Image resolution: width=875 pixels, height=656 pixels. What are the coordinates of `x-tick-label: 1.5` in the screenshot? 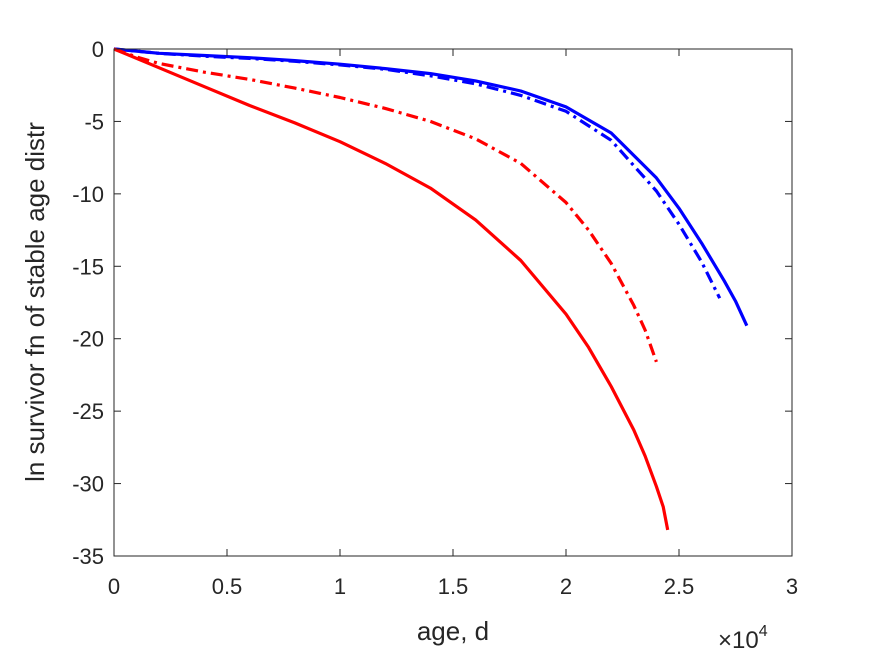 It's located at (453, 586).